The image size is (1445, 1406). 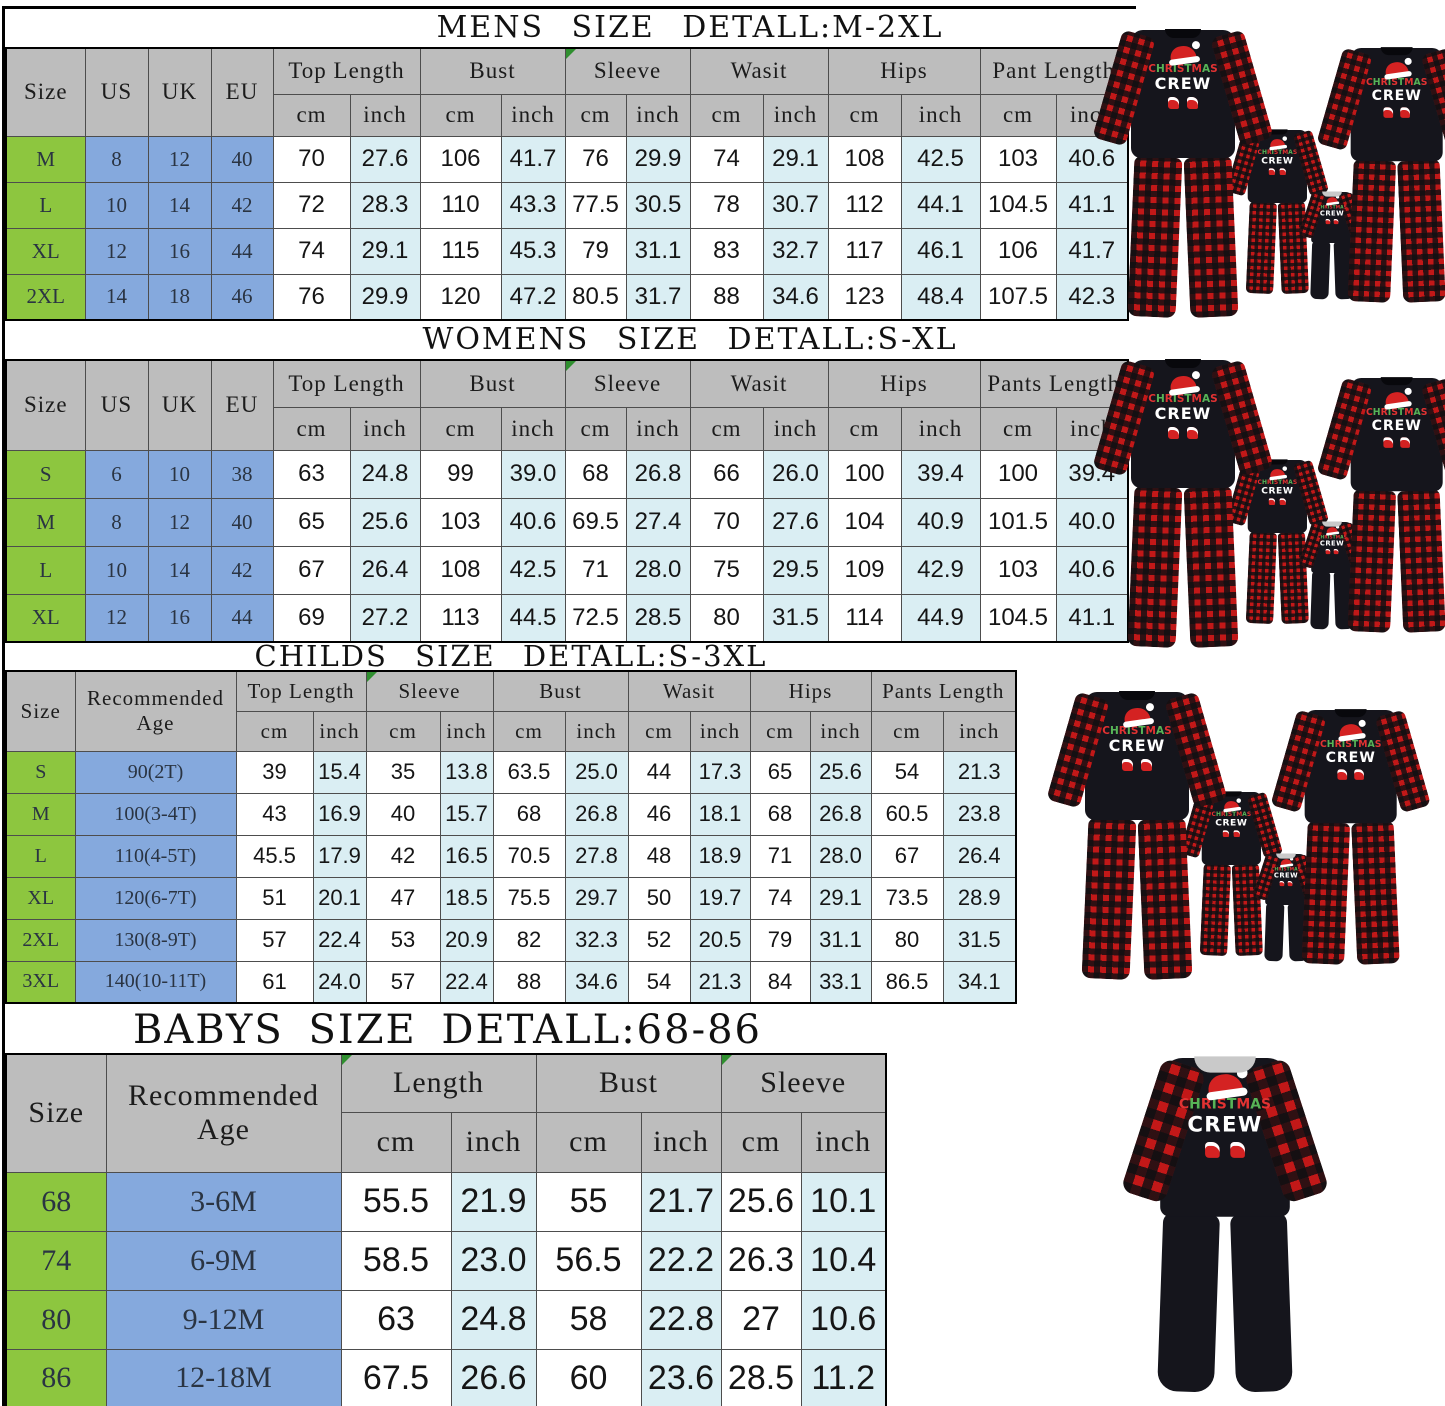 I want to click on measurement-cell: 103, so click(x=1018, y=159).